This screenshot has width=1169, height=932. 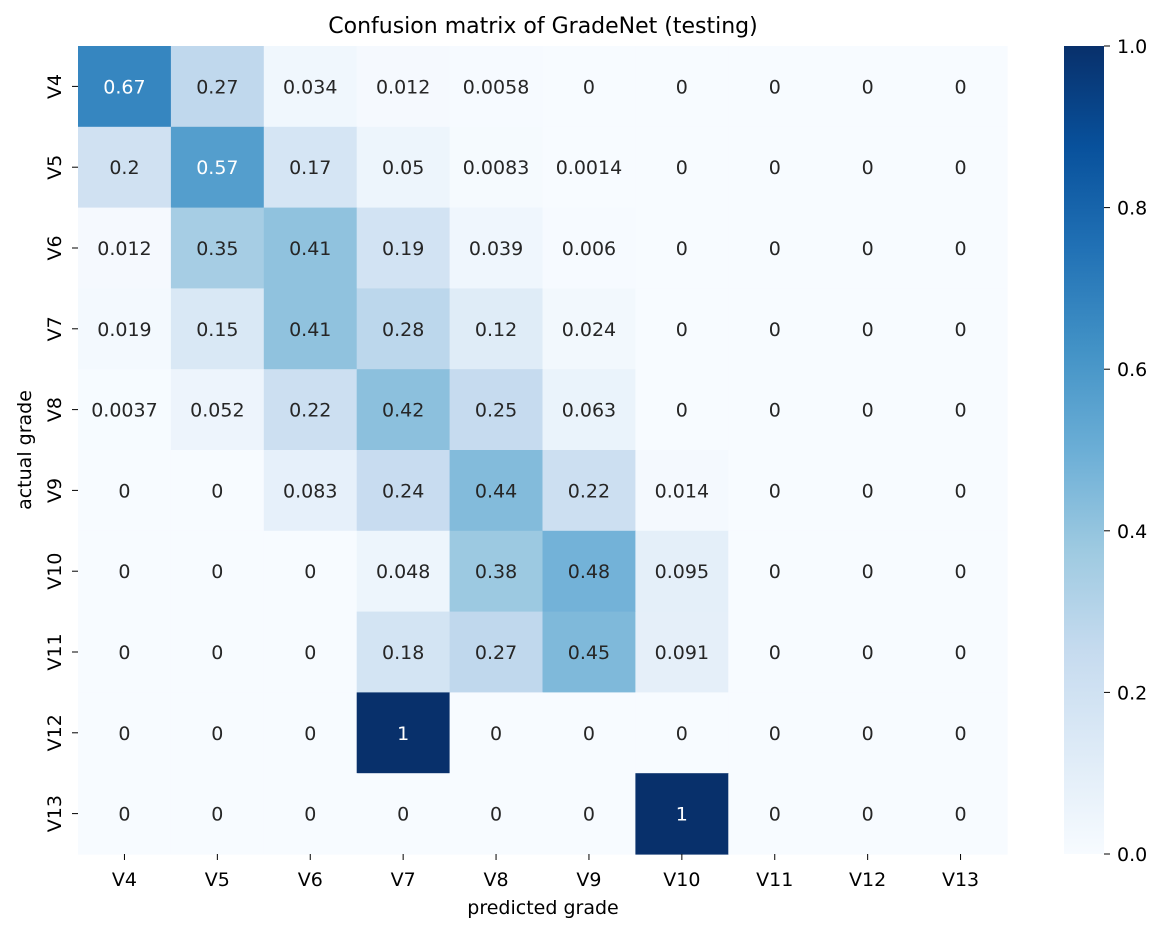 What do you see at coordinates (55, 86) in the screenshot?
I see `y-tick-label: V4` at bounding box center [55, 86].